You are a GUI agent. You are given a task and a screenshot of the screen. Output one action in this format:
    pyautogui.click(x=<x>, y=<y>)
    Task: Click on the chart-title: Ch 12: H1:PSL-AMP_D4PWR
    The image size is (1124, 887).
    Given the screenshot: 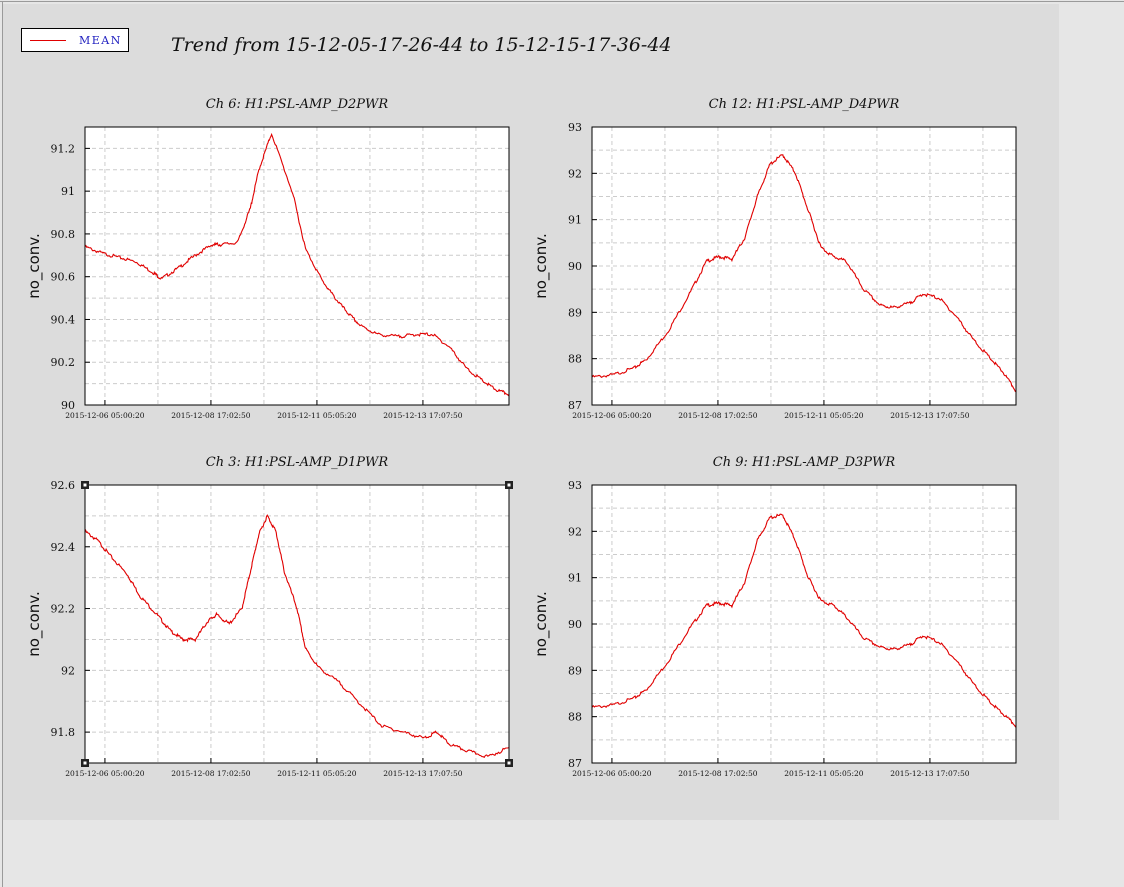 What is the action you would take?
    pyautogui.click(x=804, y=104)
    